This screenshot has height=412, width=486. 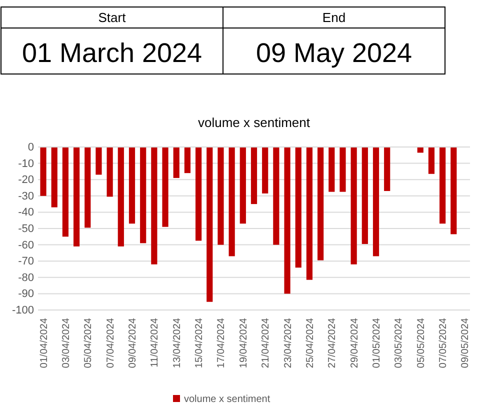 What do you see at coordinates (26, 180) in the screenshot?
I see `y-tick-label: -20` at bounding box center [26, 180].